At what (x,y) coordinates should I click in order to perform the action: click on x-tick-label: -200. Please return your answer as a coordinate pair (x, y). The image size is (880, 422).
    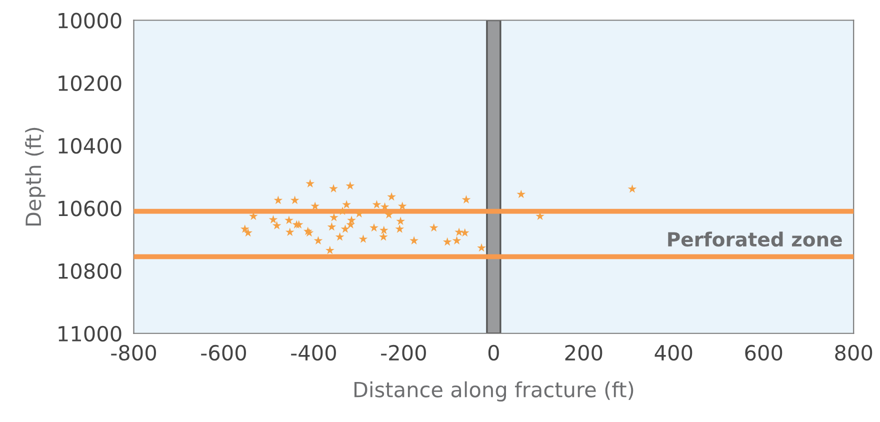
    Looking at the image, I should click on (403, 352).